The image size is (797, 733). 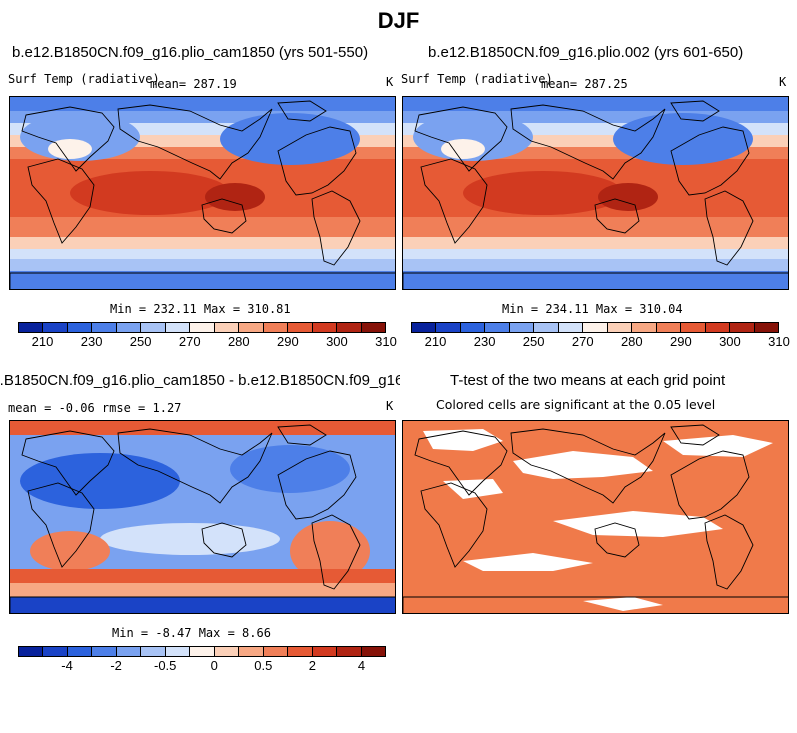 I want to click on mean-label-top-right: mean= 287.25, so click(x=584, y=84).